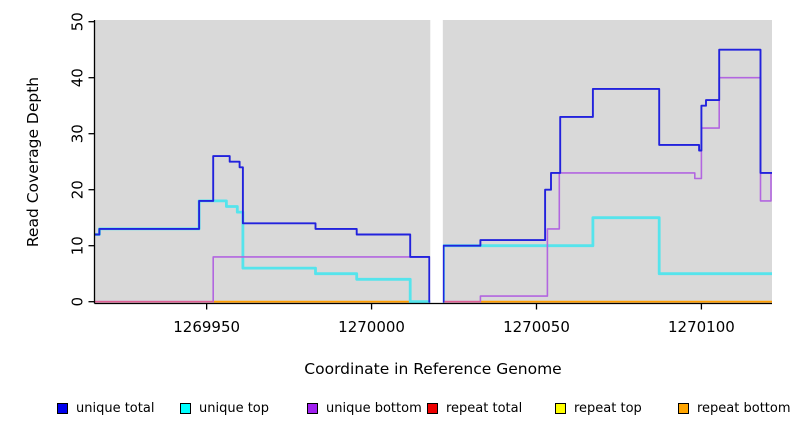 The width and height of the screenshot is (792, 432). Describe the element at coordinates (78, 21) in the screenshot. I see `y-tick-label: 50` at that location.